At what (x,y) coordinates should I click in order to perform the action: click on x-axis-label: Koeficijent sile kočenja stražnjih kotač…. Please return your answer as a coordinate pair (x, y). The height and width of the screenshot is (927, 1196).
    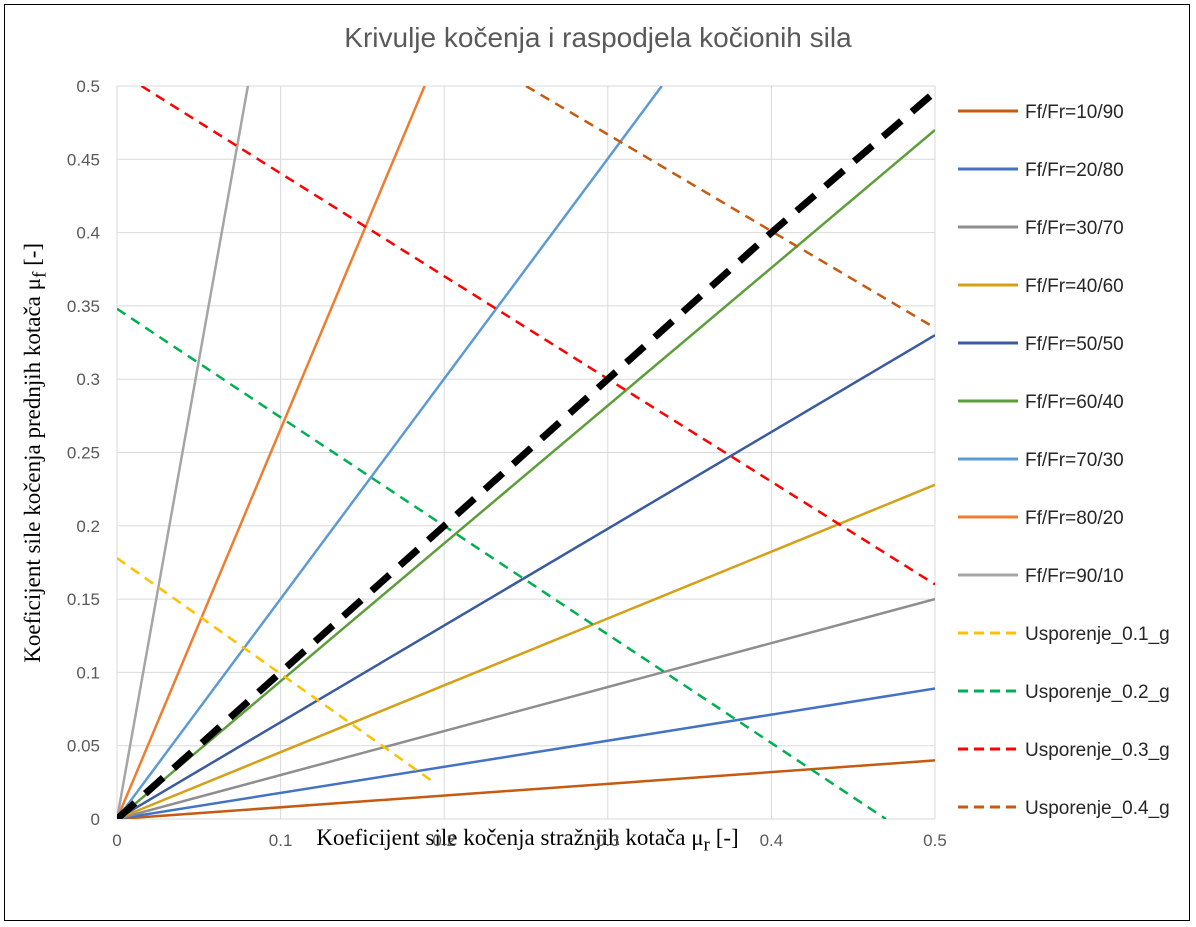
    Looking at the image, I should click on (527, 841).